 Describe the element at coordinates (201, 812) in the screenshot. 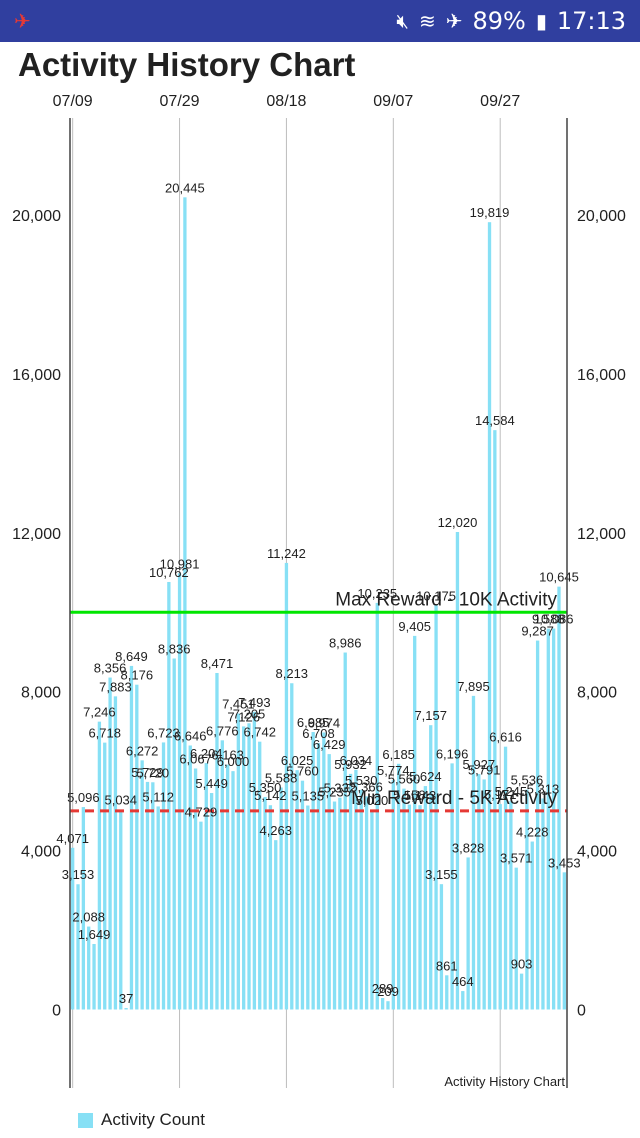

I see `bar-value-label: 4,729` at that location.